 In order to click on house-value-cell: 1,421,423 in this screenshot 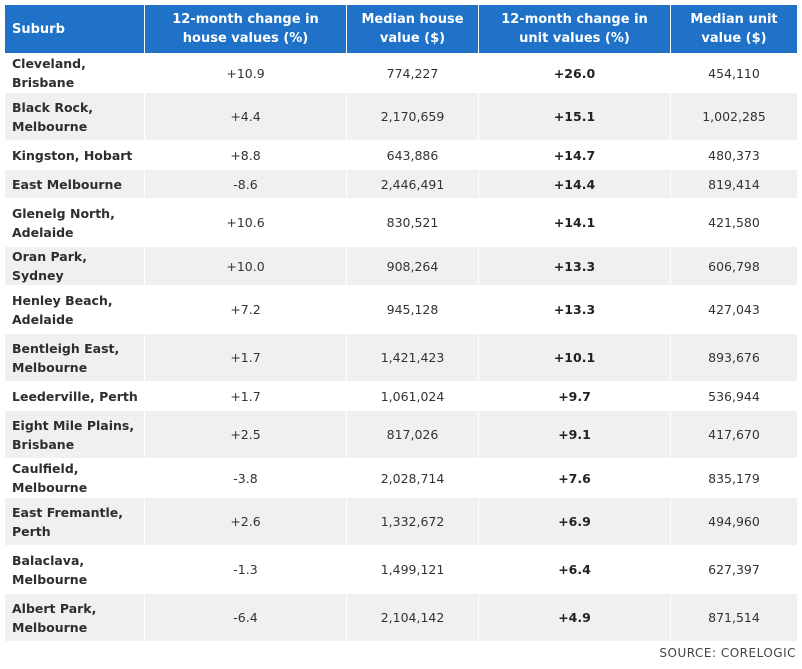, I will do `click(413, 357)`.